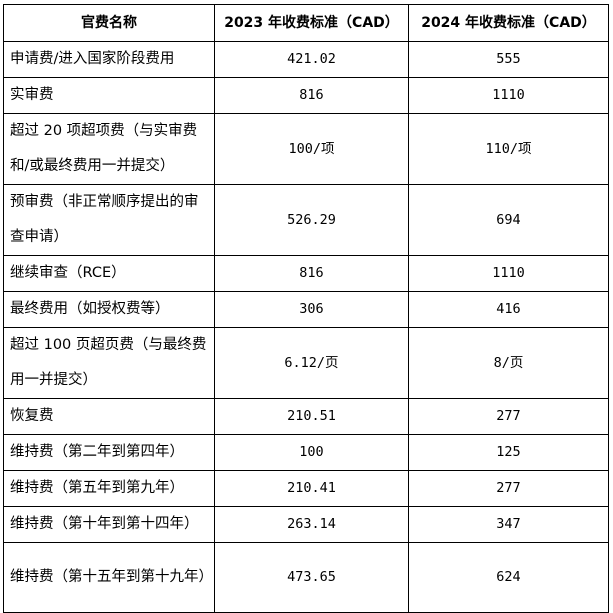 This screenshot has width=613, height=613. Describe the element at coordinates (508, 220) in the screenshot. I see `fee-2024-cell: 694` at that location.